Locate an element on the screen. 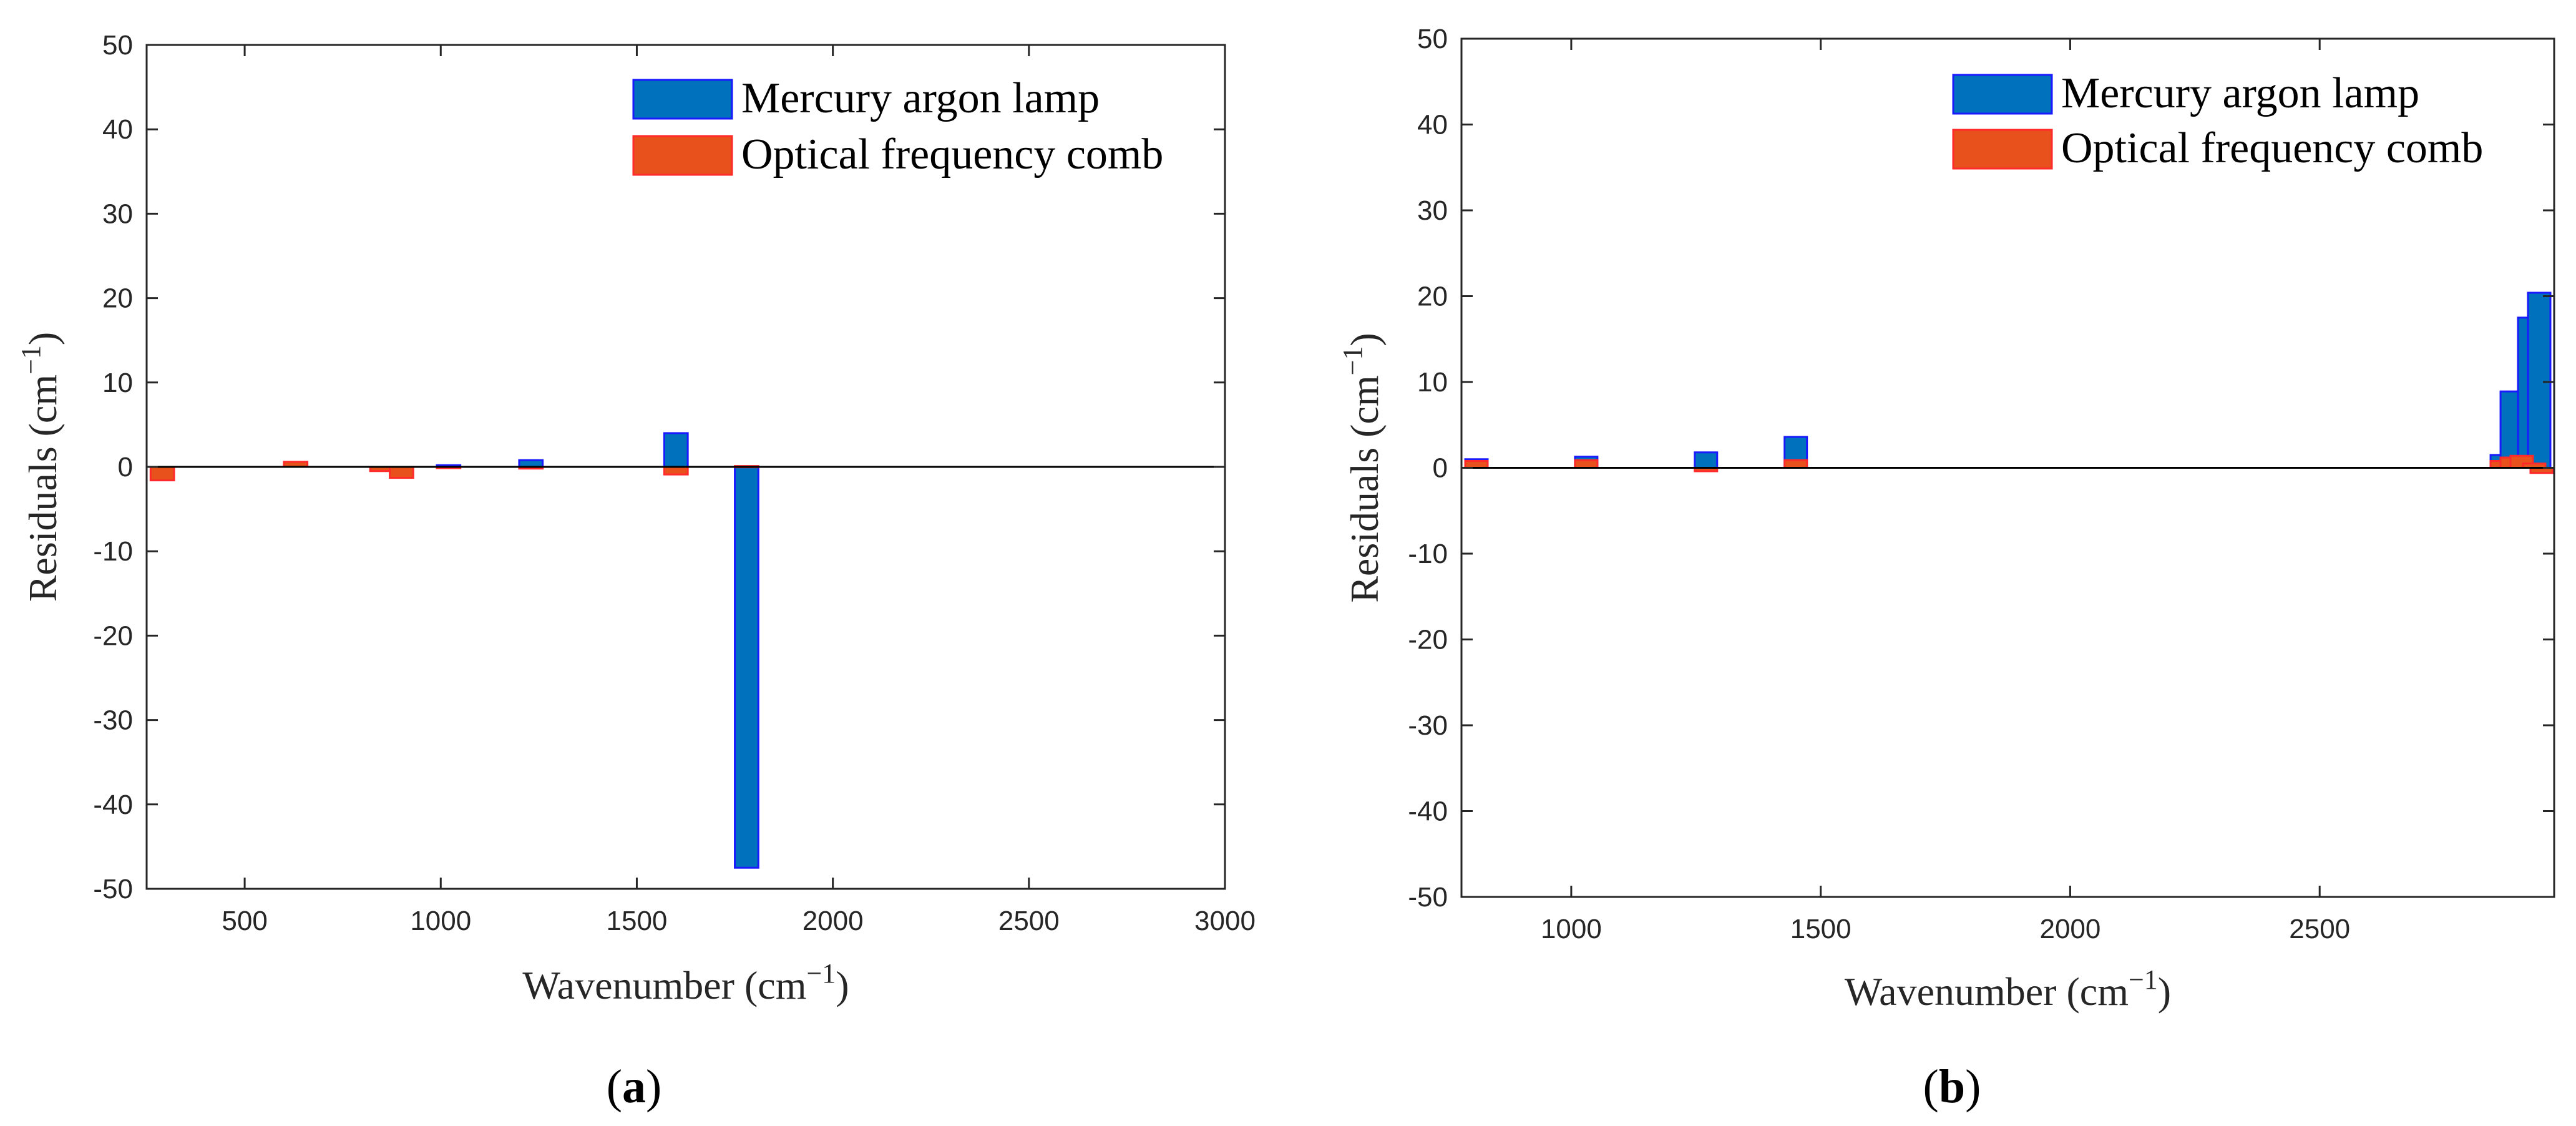 This screenshot has height=1126, width=2576. x-tick-label: 3000 is located at coordinates (1225, 921).